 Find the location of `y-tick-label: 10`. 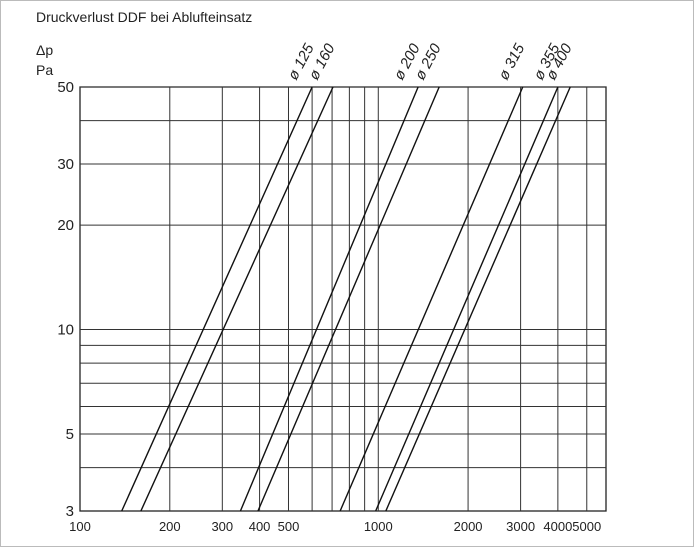

y-tick-label: 10 is located at coordinates (65, 330).